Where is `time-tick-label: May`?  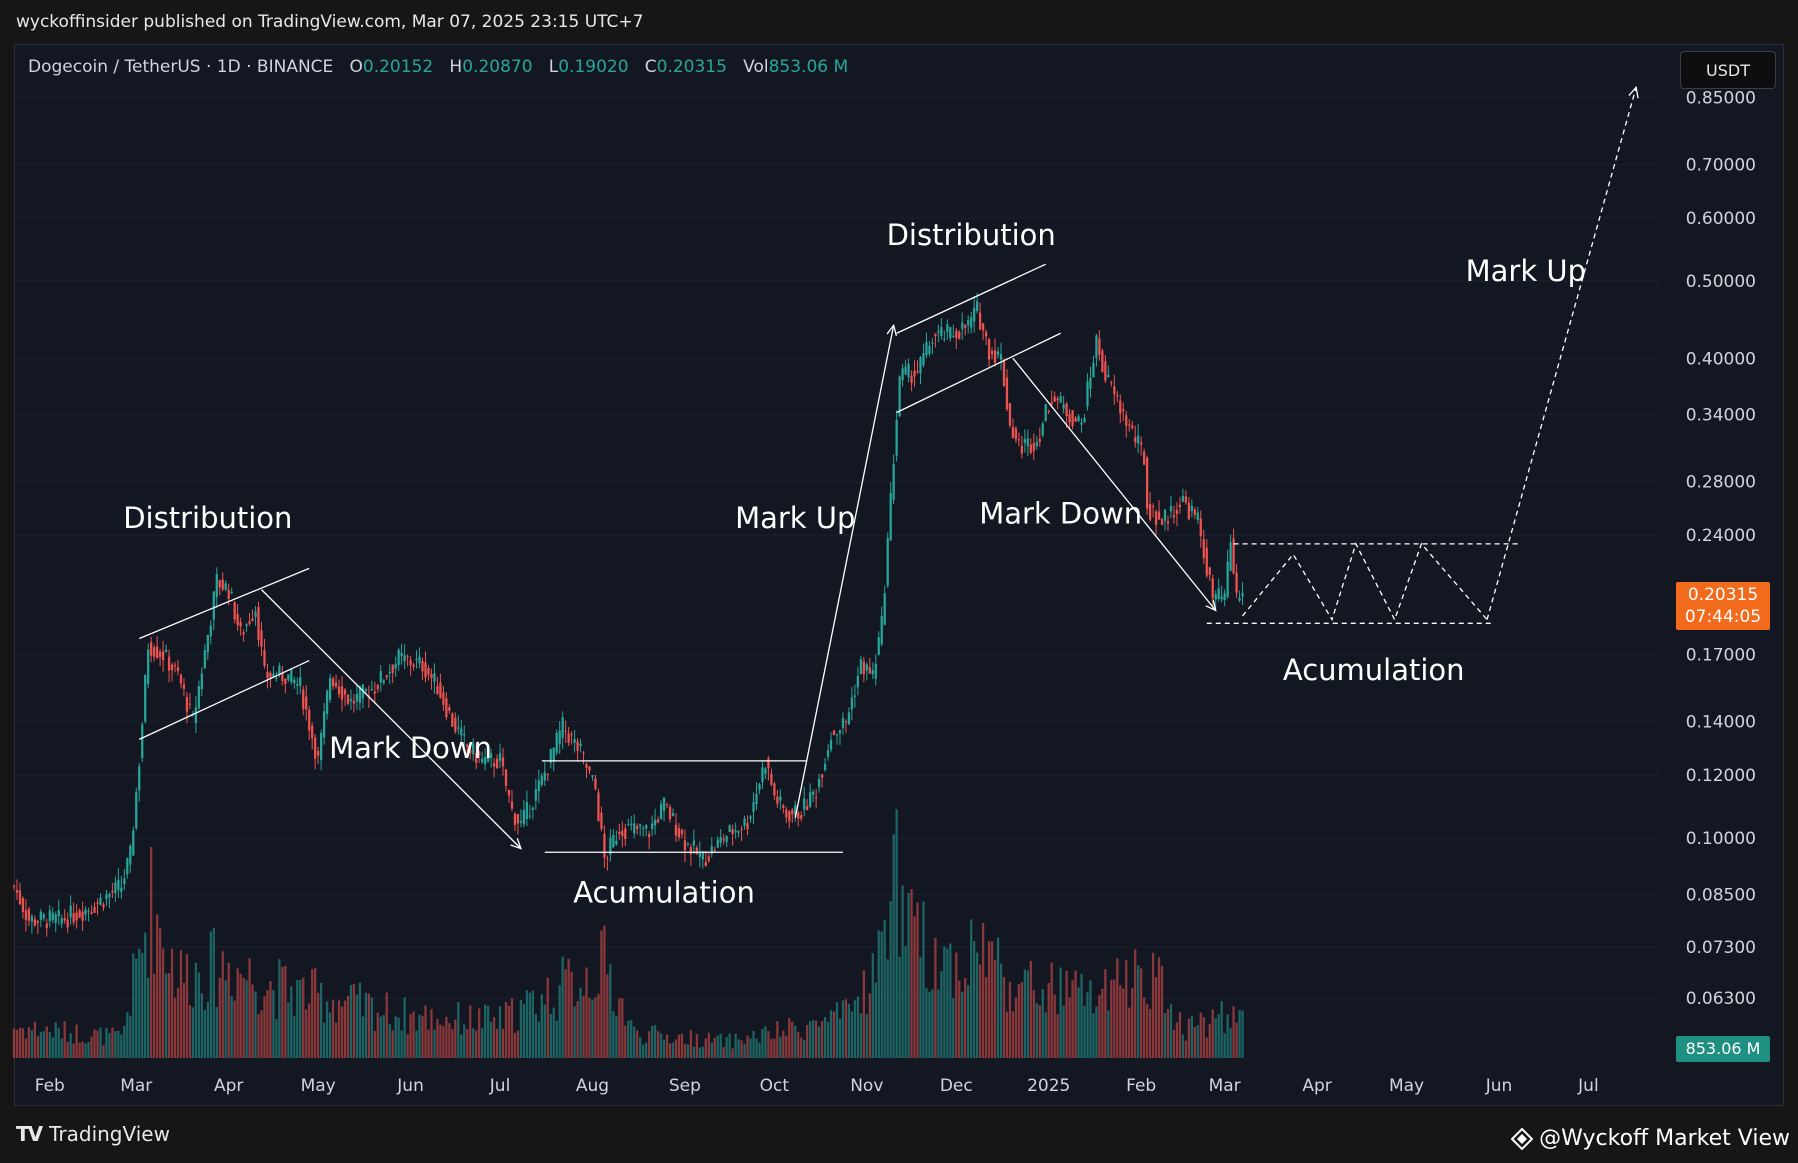 time-tick-label: May is located at coordinates (318, 1086).